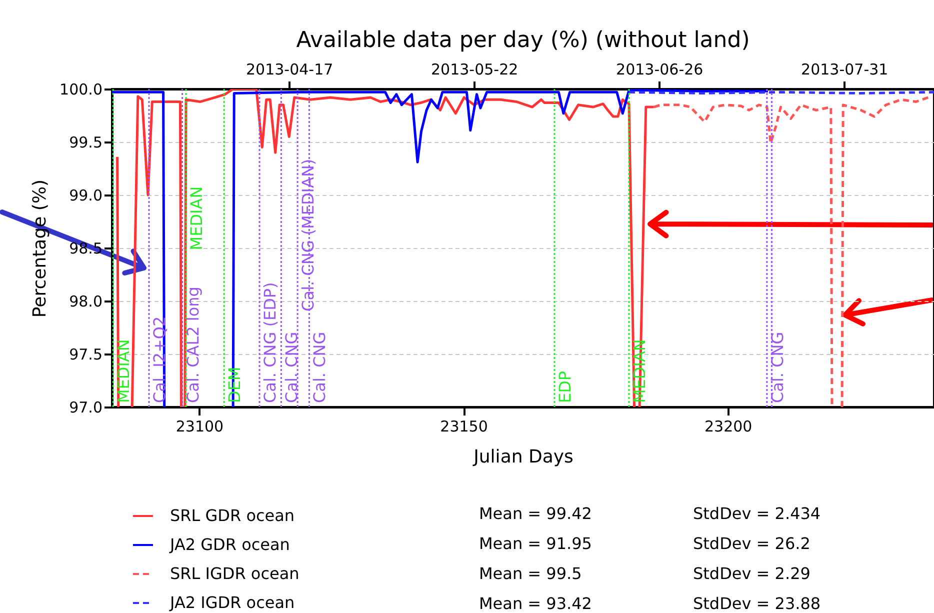  Describe the element at coordinates (85, 407) in the screenshot. I see `y-tick-label: 97.0` at that location.